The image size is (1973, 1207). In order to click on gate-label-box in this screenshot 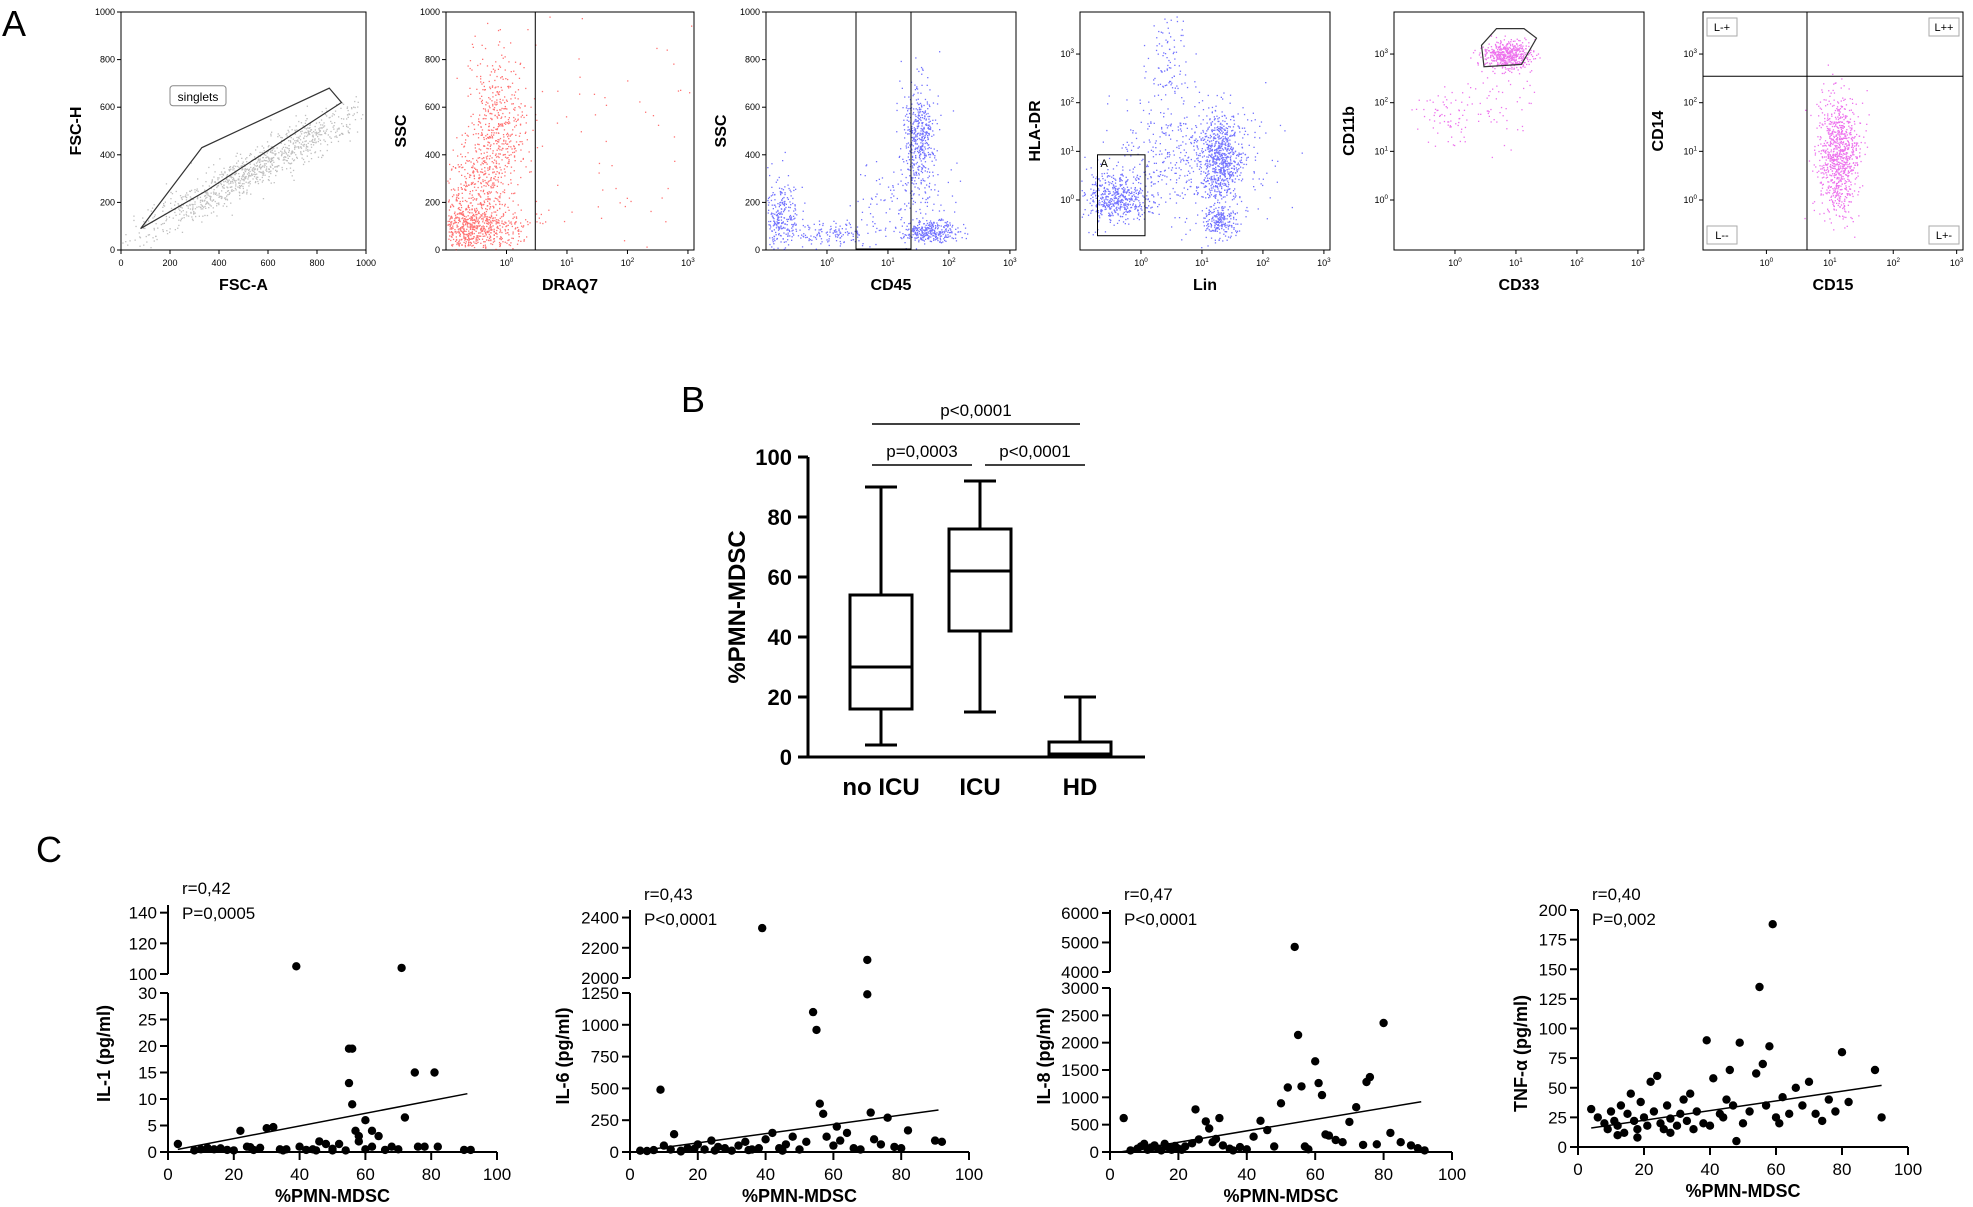, I will do `click(198, 96)`.